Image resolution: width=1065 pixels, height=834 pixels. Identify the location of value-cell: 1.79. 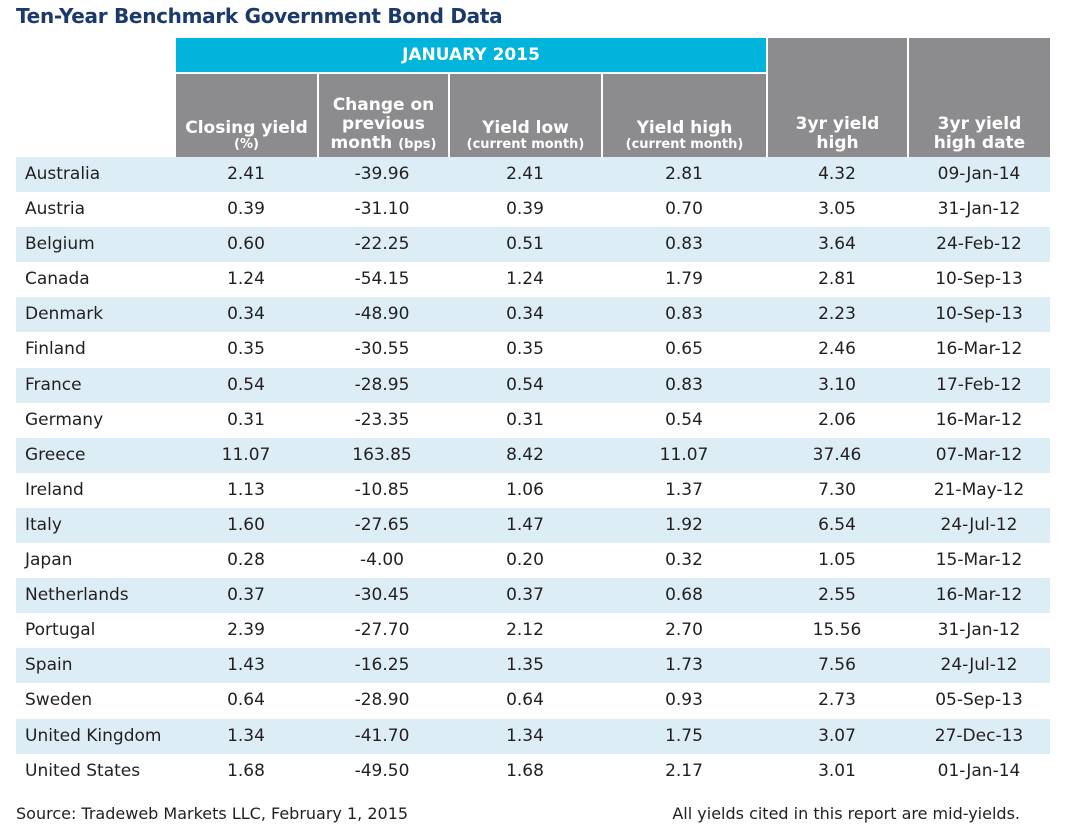
(684, 279).